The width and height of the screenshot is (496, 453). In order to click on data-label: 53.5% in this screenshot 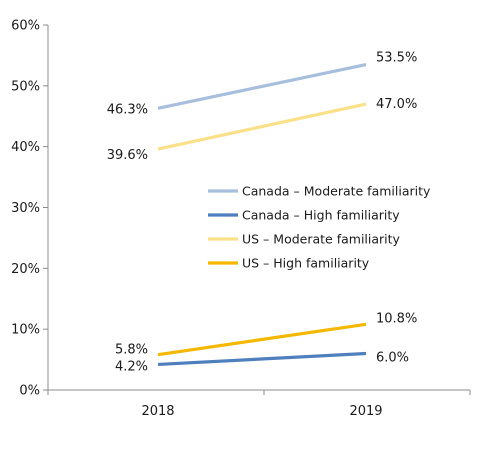, I will do `click(396, 58)`.